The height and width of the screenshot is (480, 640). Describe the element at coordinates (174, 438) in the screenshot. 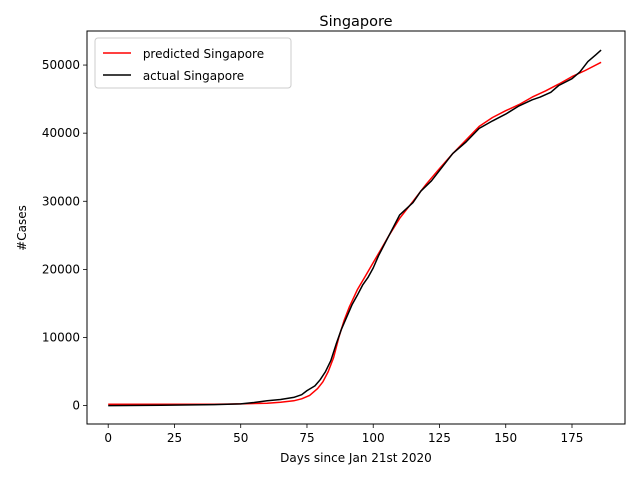

I see `x-tick-label: 25` at that location.